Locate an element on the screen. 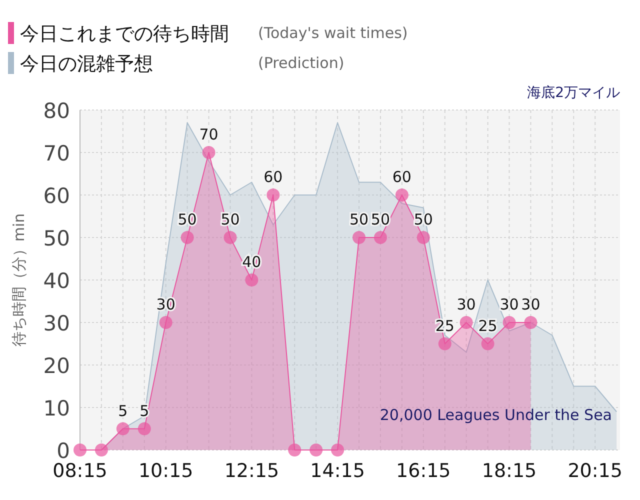  chart-title: 海底2万マイル is located at coordinates (573, 93).